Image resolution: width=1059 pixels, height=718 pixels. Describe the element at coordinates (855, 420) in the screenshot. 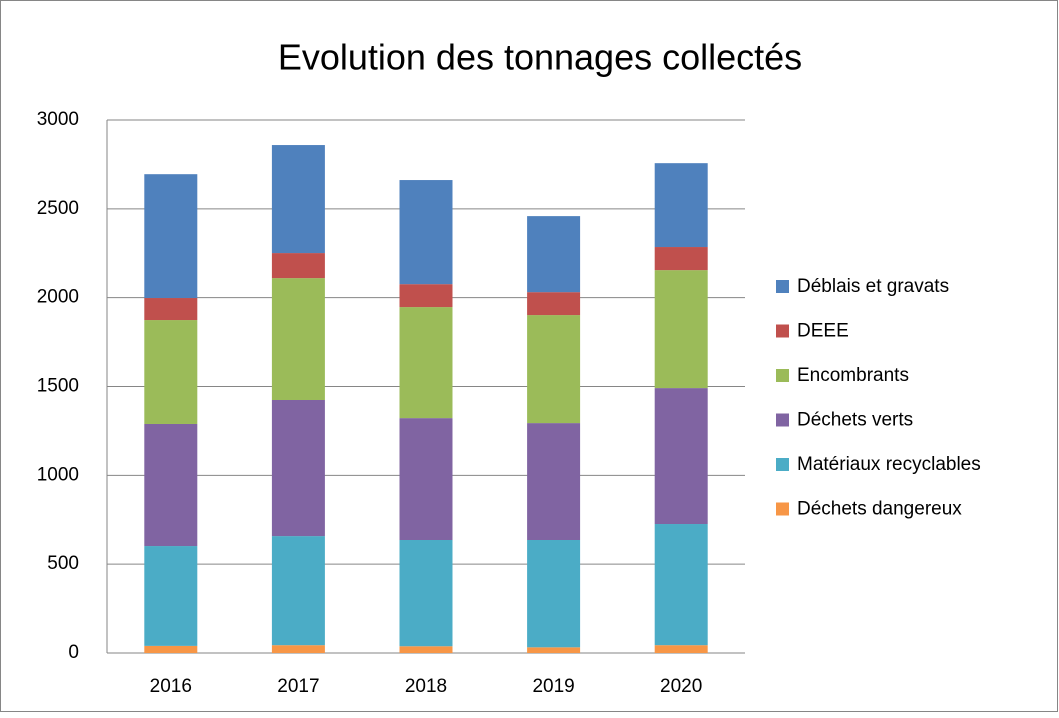

I see `legend-label: Déchets verts` at that location.